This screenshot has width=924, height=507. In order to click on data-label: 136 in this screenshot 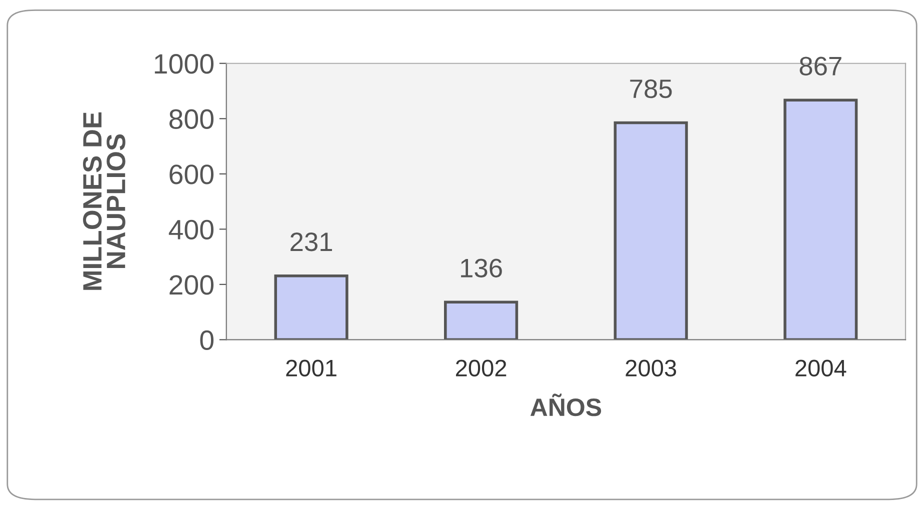, I will do `click(481, 268)`.